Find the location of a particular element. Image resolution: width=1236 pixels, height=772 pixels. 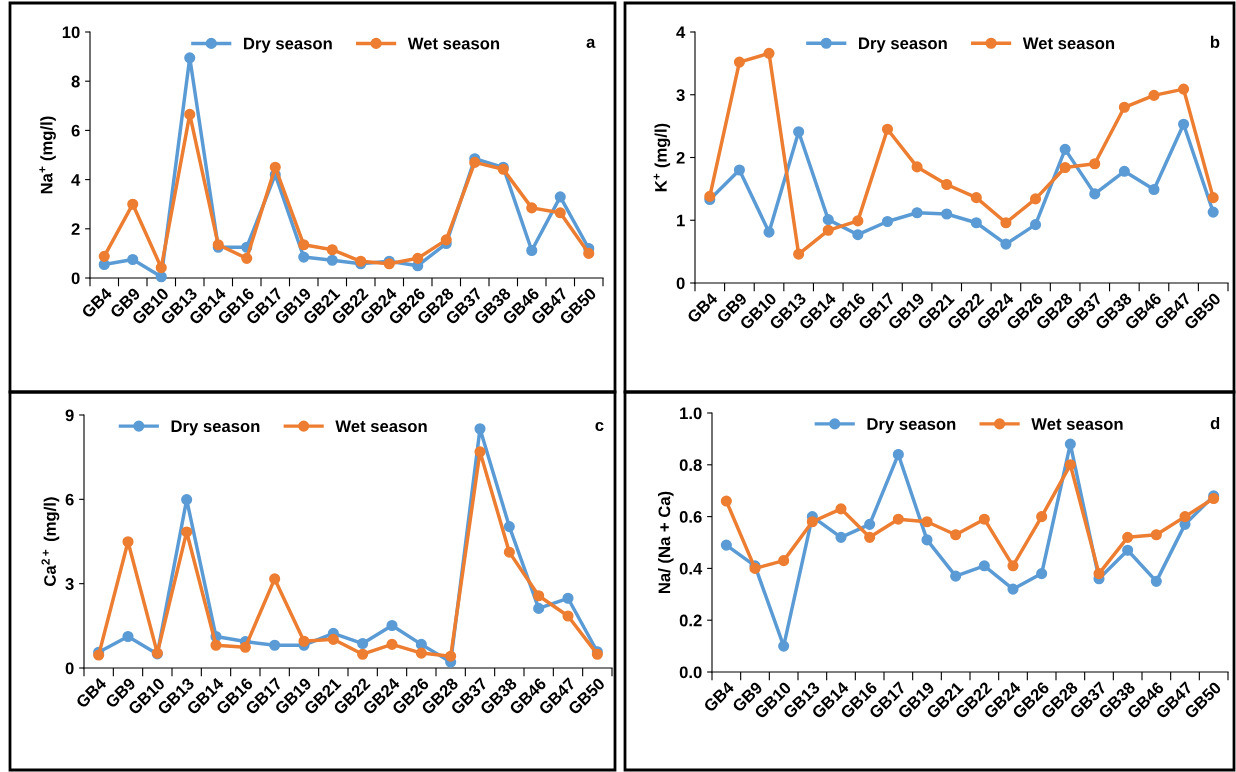

y-tick-label: 0.0 is located at coordinates (690, 672).